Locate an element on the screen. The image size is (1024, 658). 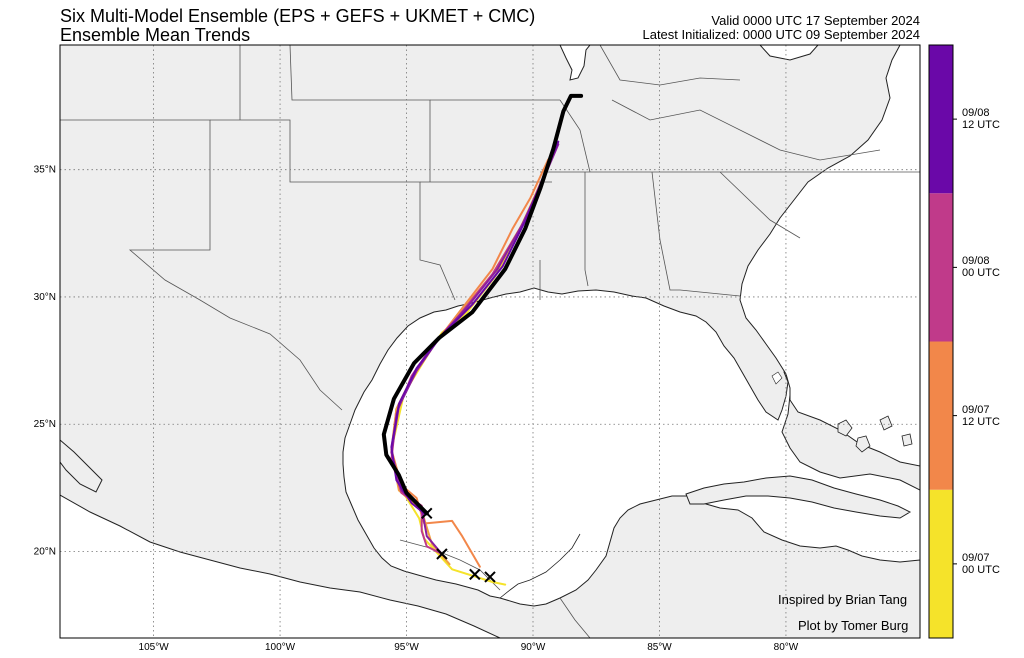
latest-track-line is located at coordinates (482, 304).